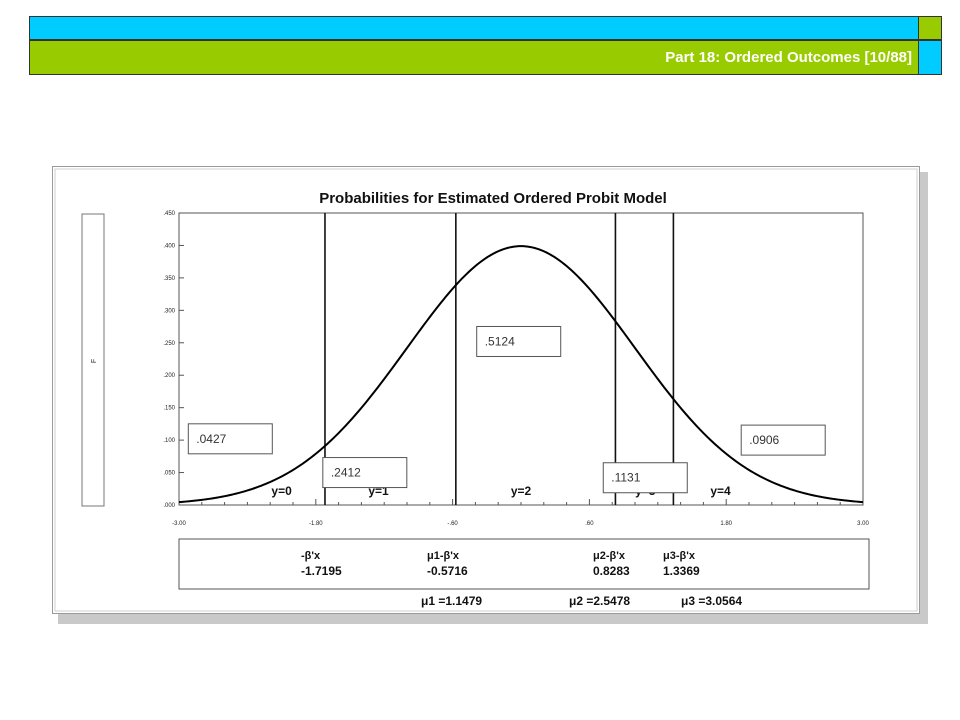 The image size is (960, 720). I want to click on header-top-bar, so click(474, 28).